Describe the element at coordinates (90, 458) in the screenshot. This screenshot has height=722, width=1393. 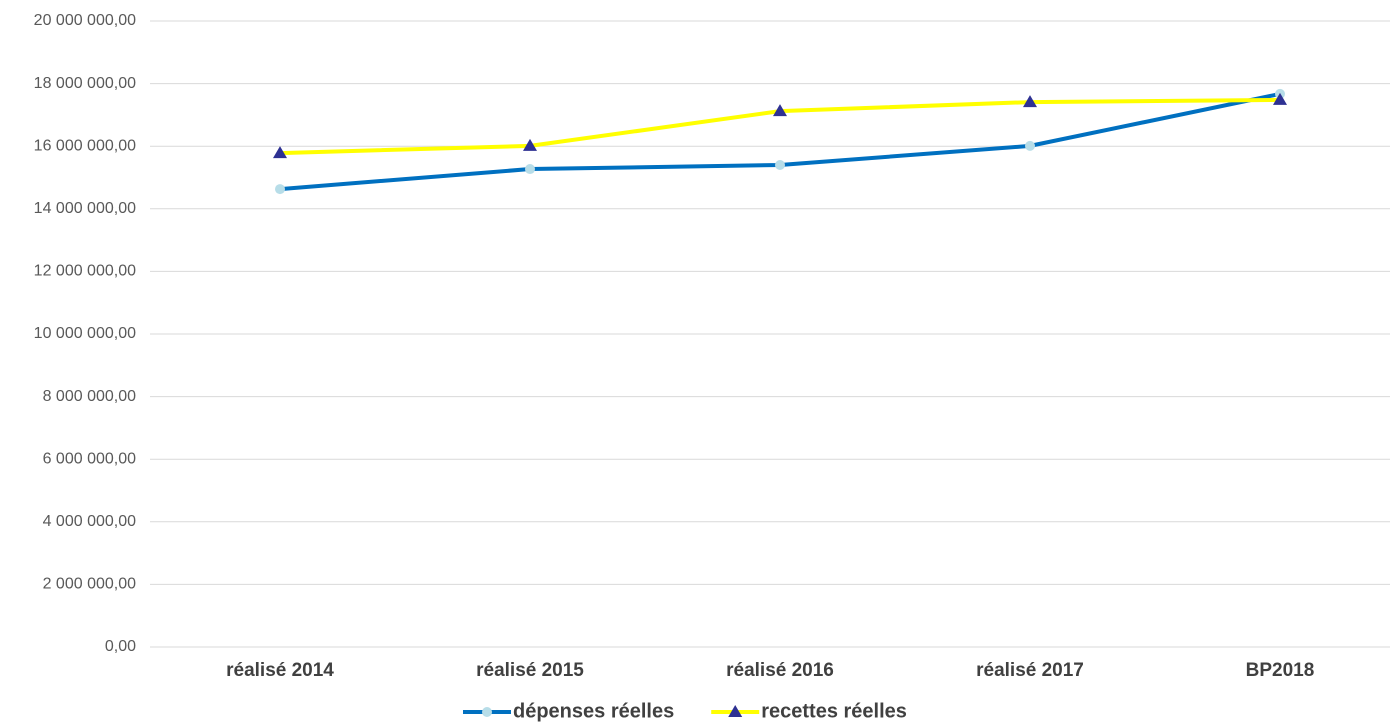
I see `y-tick-label: 6 000 000,00` at that location.